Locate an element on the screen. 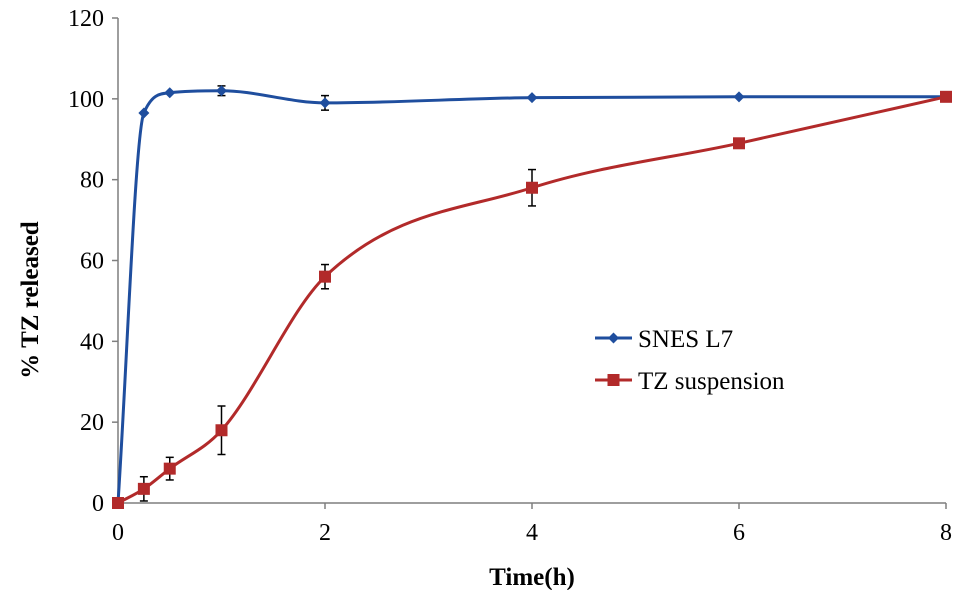  y-axis-title: % TZ released is located at coordinates (30, 300).